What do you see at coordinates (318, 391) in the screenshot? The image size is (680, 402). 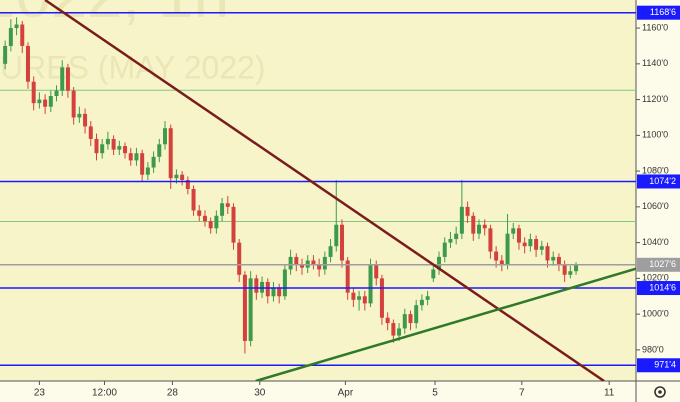 I see `time-axis` at bounding box center [318, 391].